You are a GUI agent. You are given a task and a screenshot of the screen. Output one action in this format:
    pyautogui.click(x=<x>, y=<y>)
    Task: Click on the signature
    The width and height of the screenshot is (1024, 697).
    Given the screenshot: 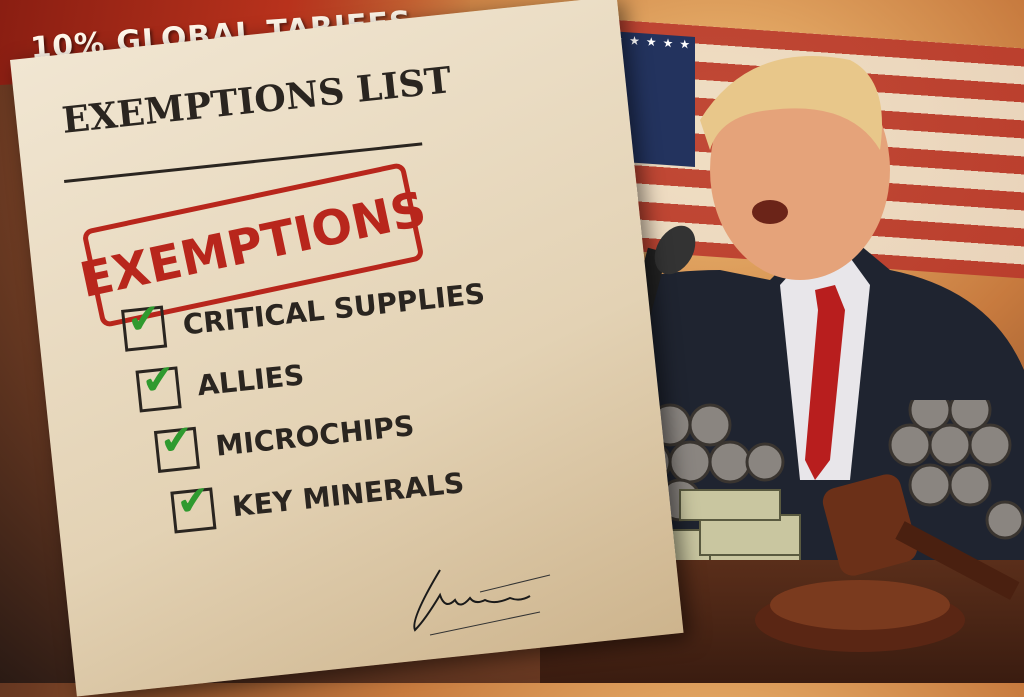 What is the action you would take?
    pyautogui.click(x=482, y=602)
    